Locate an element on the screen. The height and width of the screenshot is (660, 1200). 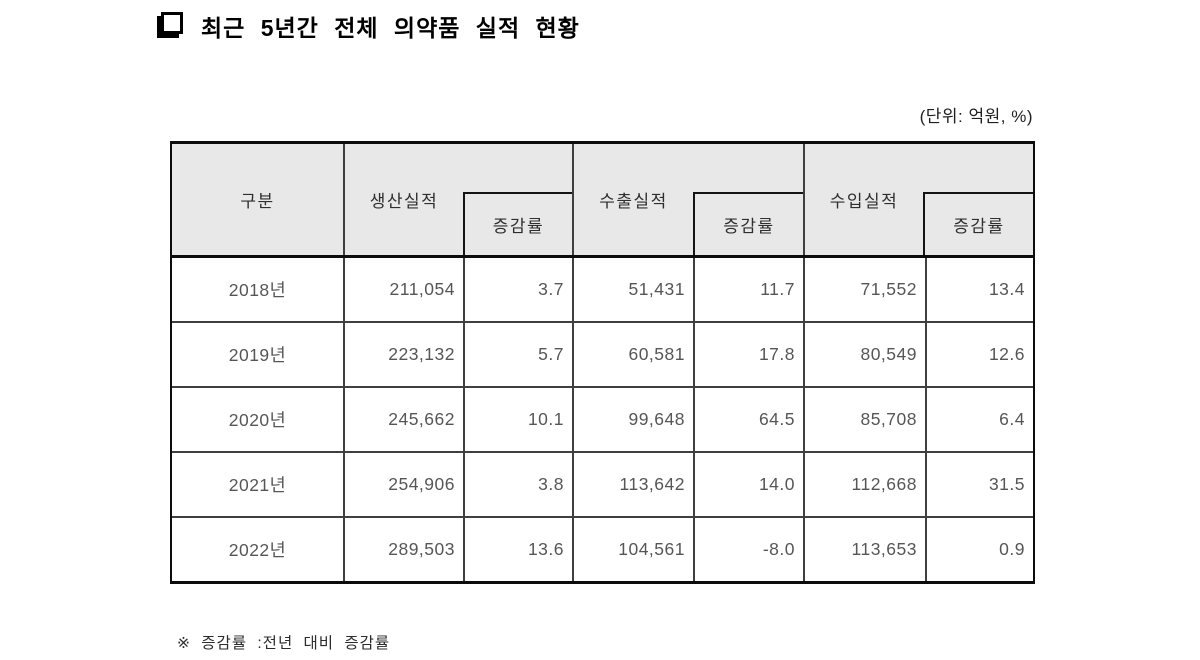
import-change-cell: 0.9 is located at coordinates (1012, 549).